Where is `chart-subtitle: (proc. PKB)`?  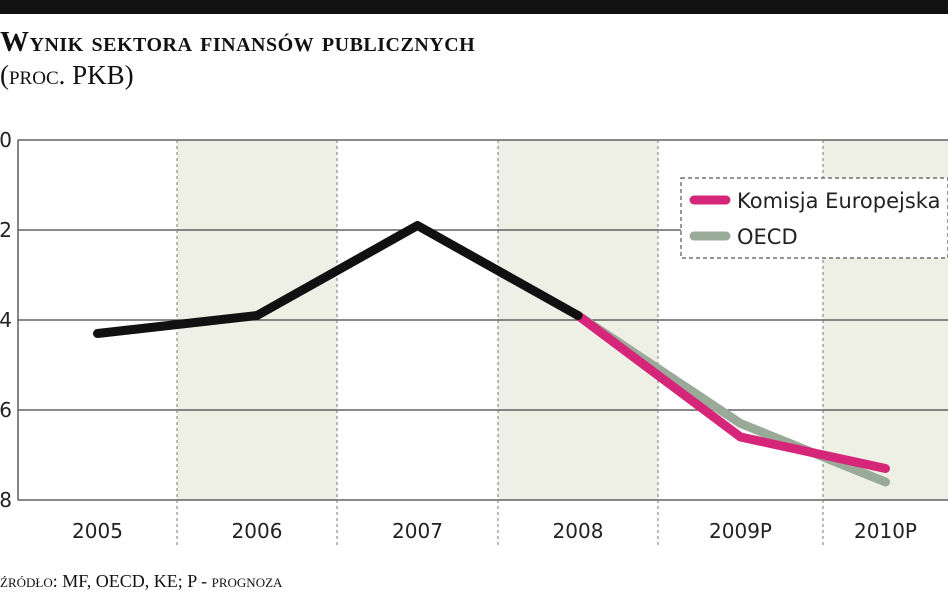 chart-subtitle: (proc. PKB) is located at coordinates (67, 75).